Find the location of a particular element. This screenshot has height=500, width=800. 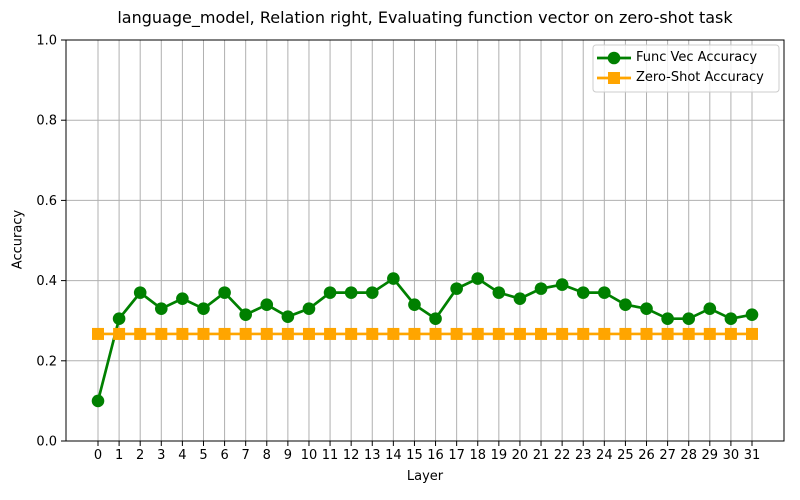

x-tick-label: 7 is located at coordinates (246, 455).